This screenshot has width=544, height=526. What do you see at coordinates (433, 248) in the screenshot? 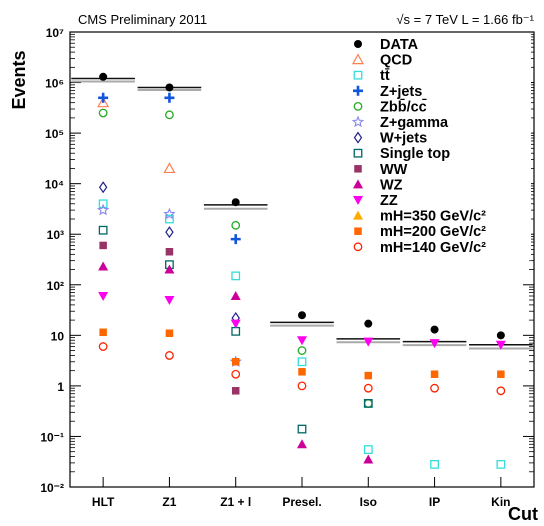
I see `legend-label: mH=140 GeV/c²` at bounding box center [433, 248].